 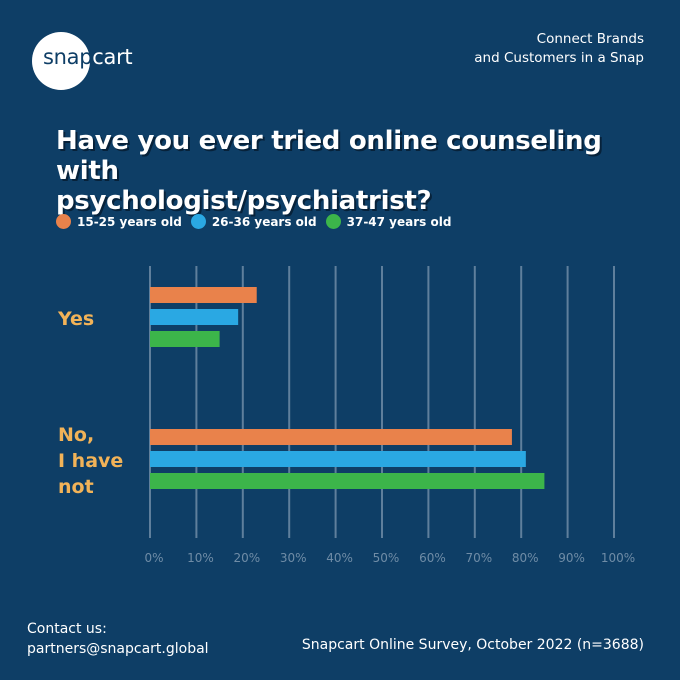 I want to click on contact-label: Contact us:, so click(x=67, y=629).